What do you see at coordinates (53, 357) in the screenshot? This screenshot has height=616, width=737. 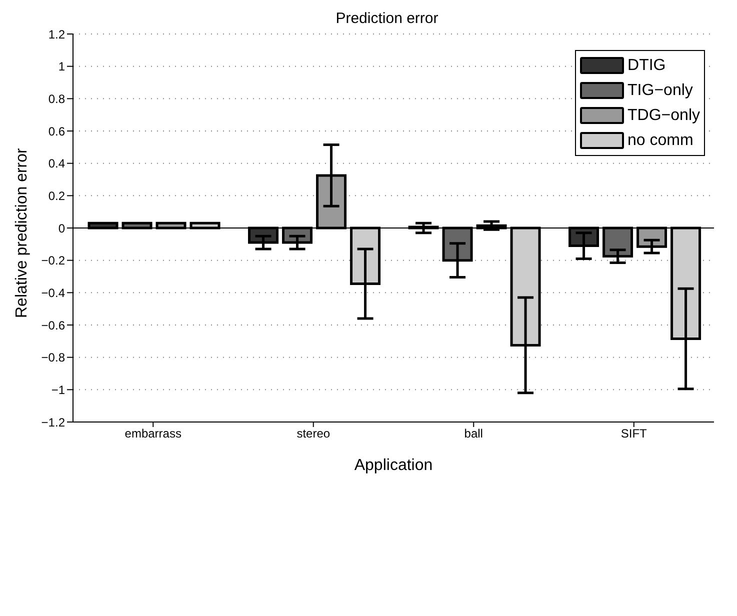 I see `y-tick-label: −0.8` at bounding box center [53, 357].